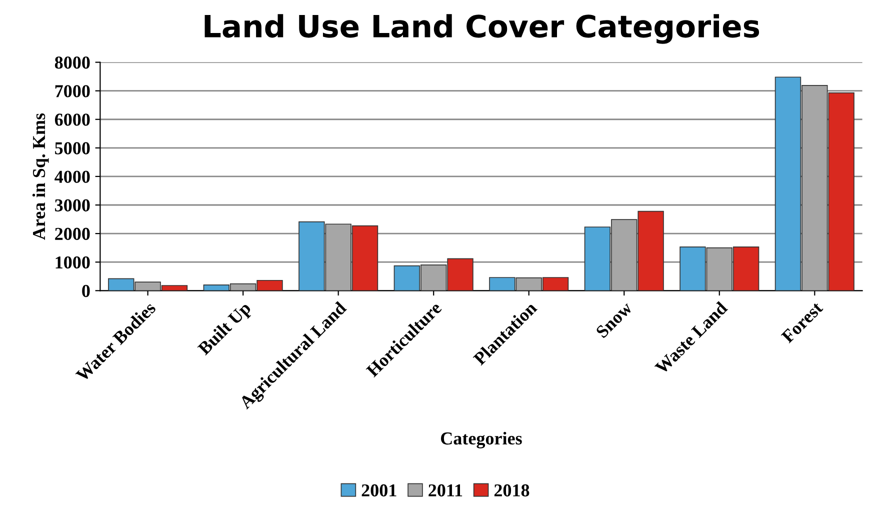 Image resolution: width=871 pixels, height=519 pixels. I want to click on y-tick-label: 5000, so click(72, 148).